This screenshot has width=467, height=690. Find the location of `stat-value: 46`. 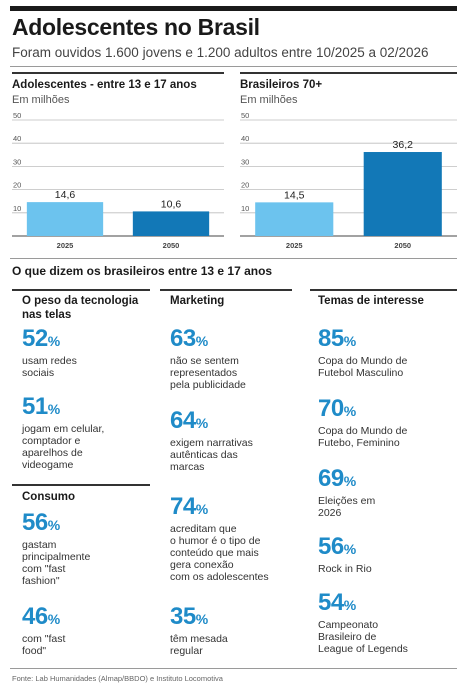

stat-value: 46 is located at coordinates (35, 616).